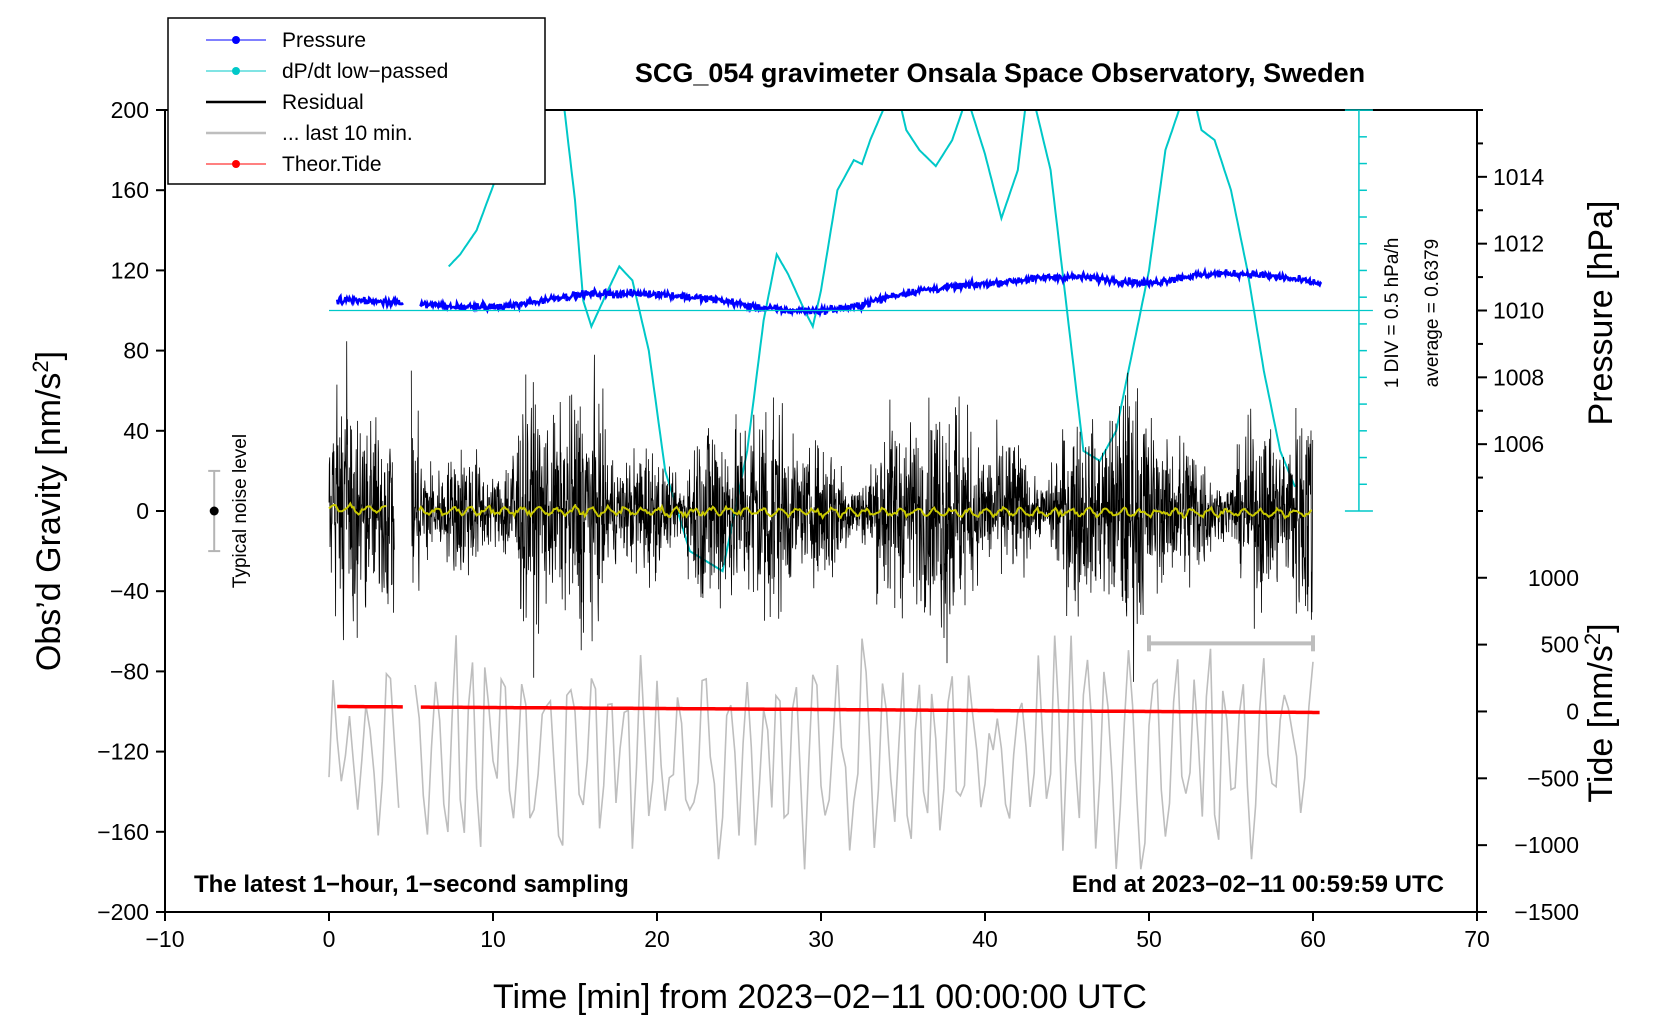 The height and width of the screenshot is (1020, 1660). What do you see at coordinates (829, 292) in the screenshot?
I see `pressure-line` at bounding box center [829, 292].